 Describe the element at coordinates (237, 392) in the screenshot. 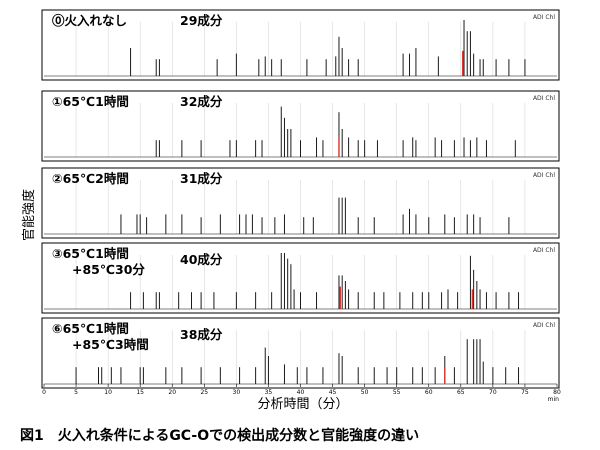

I see `x-tick-label: 30` at that location.